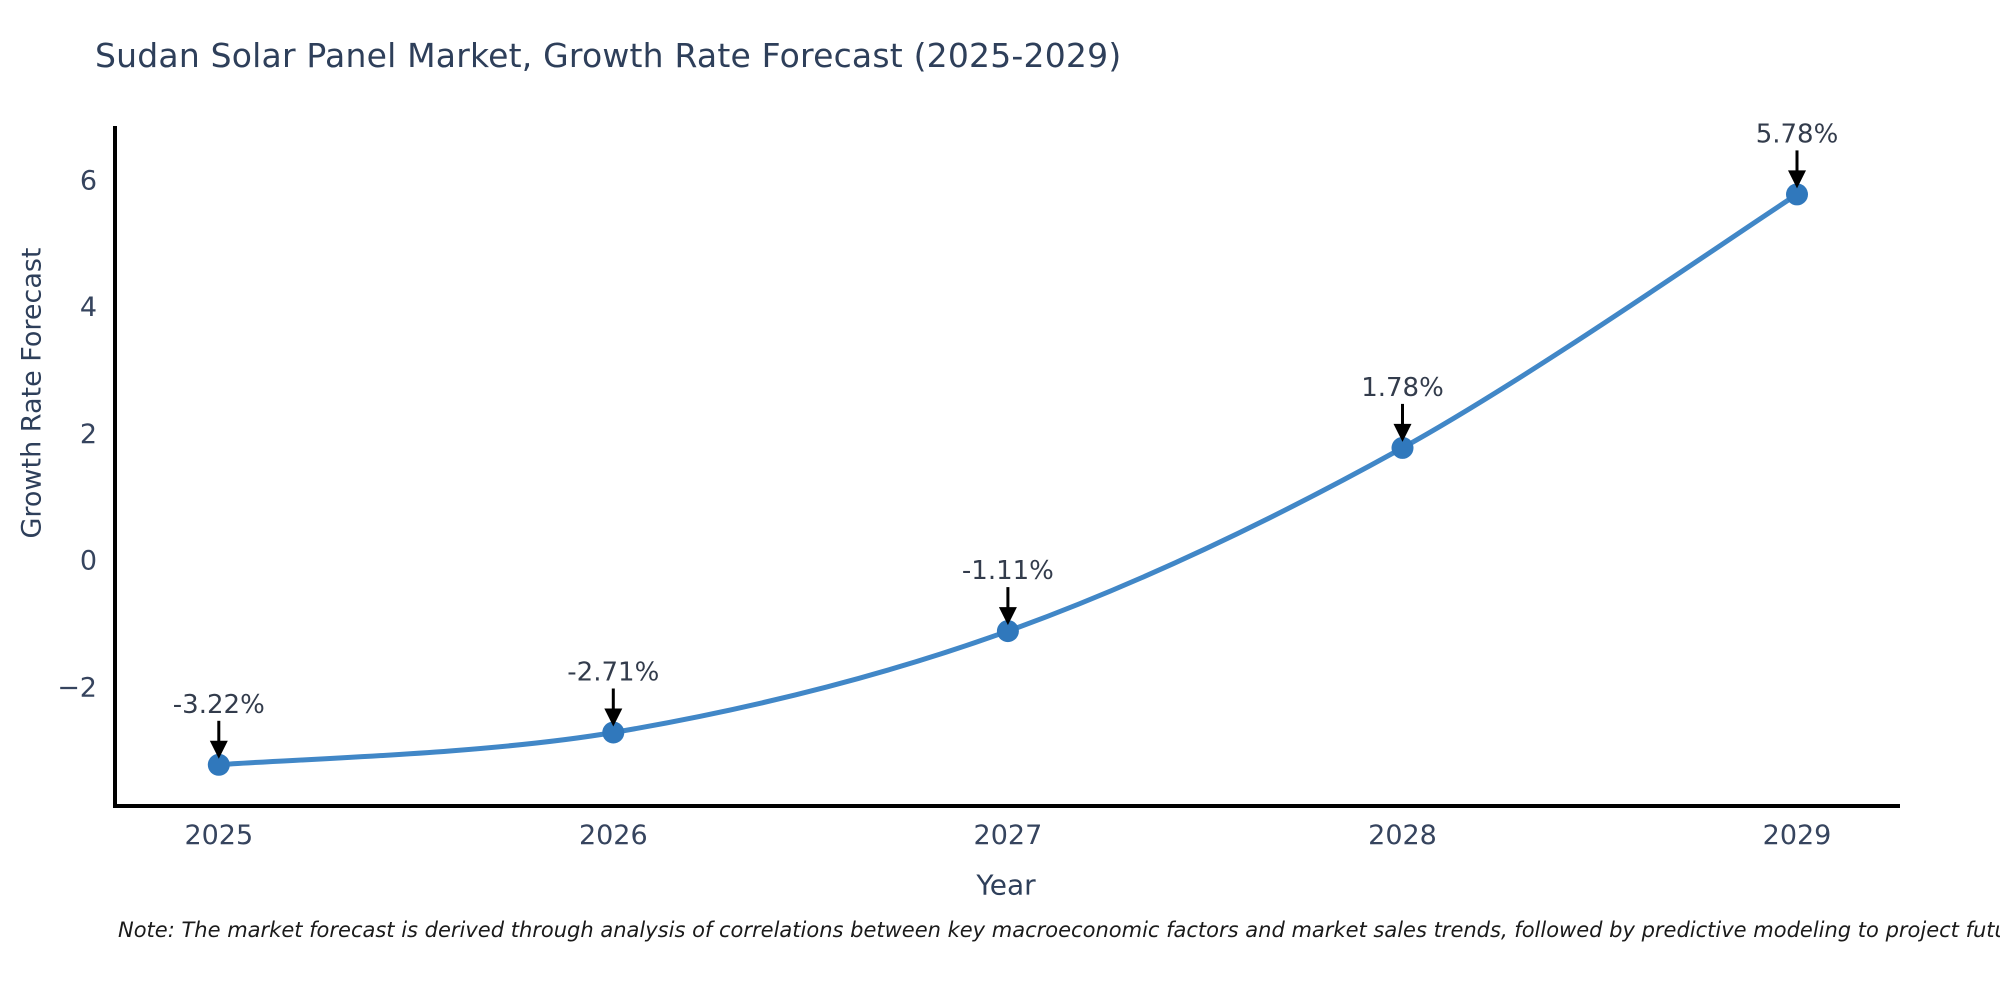  Describe the element at coordinates (1797, 835) in the screenshot. I see `x-tick-label: 2029` at that location.